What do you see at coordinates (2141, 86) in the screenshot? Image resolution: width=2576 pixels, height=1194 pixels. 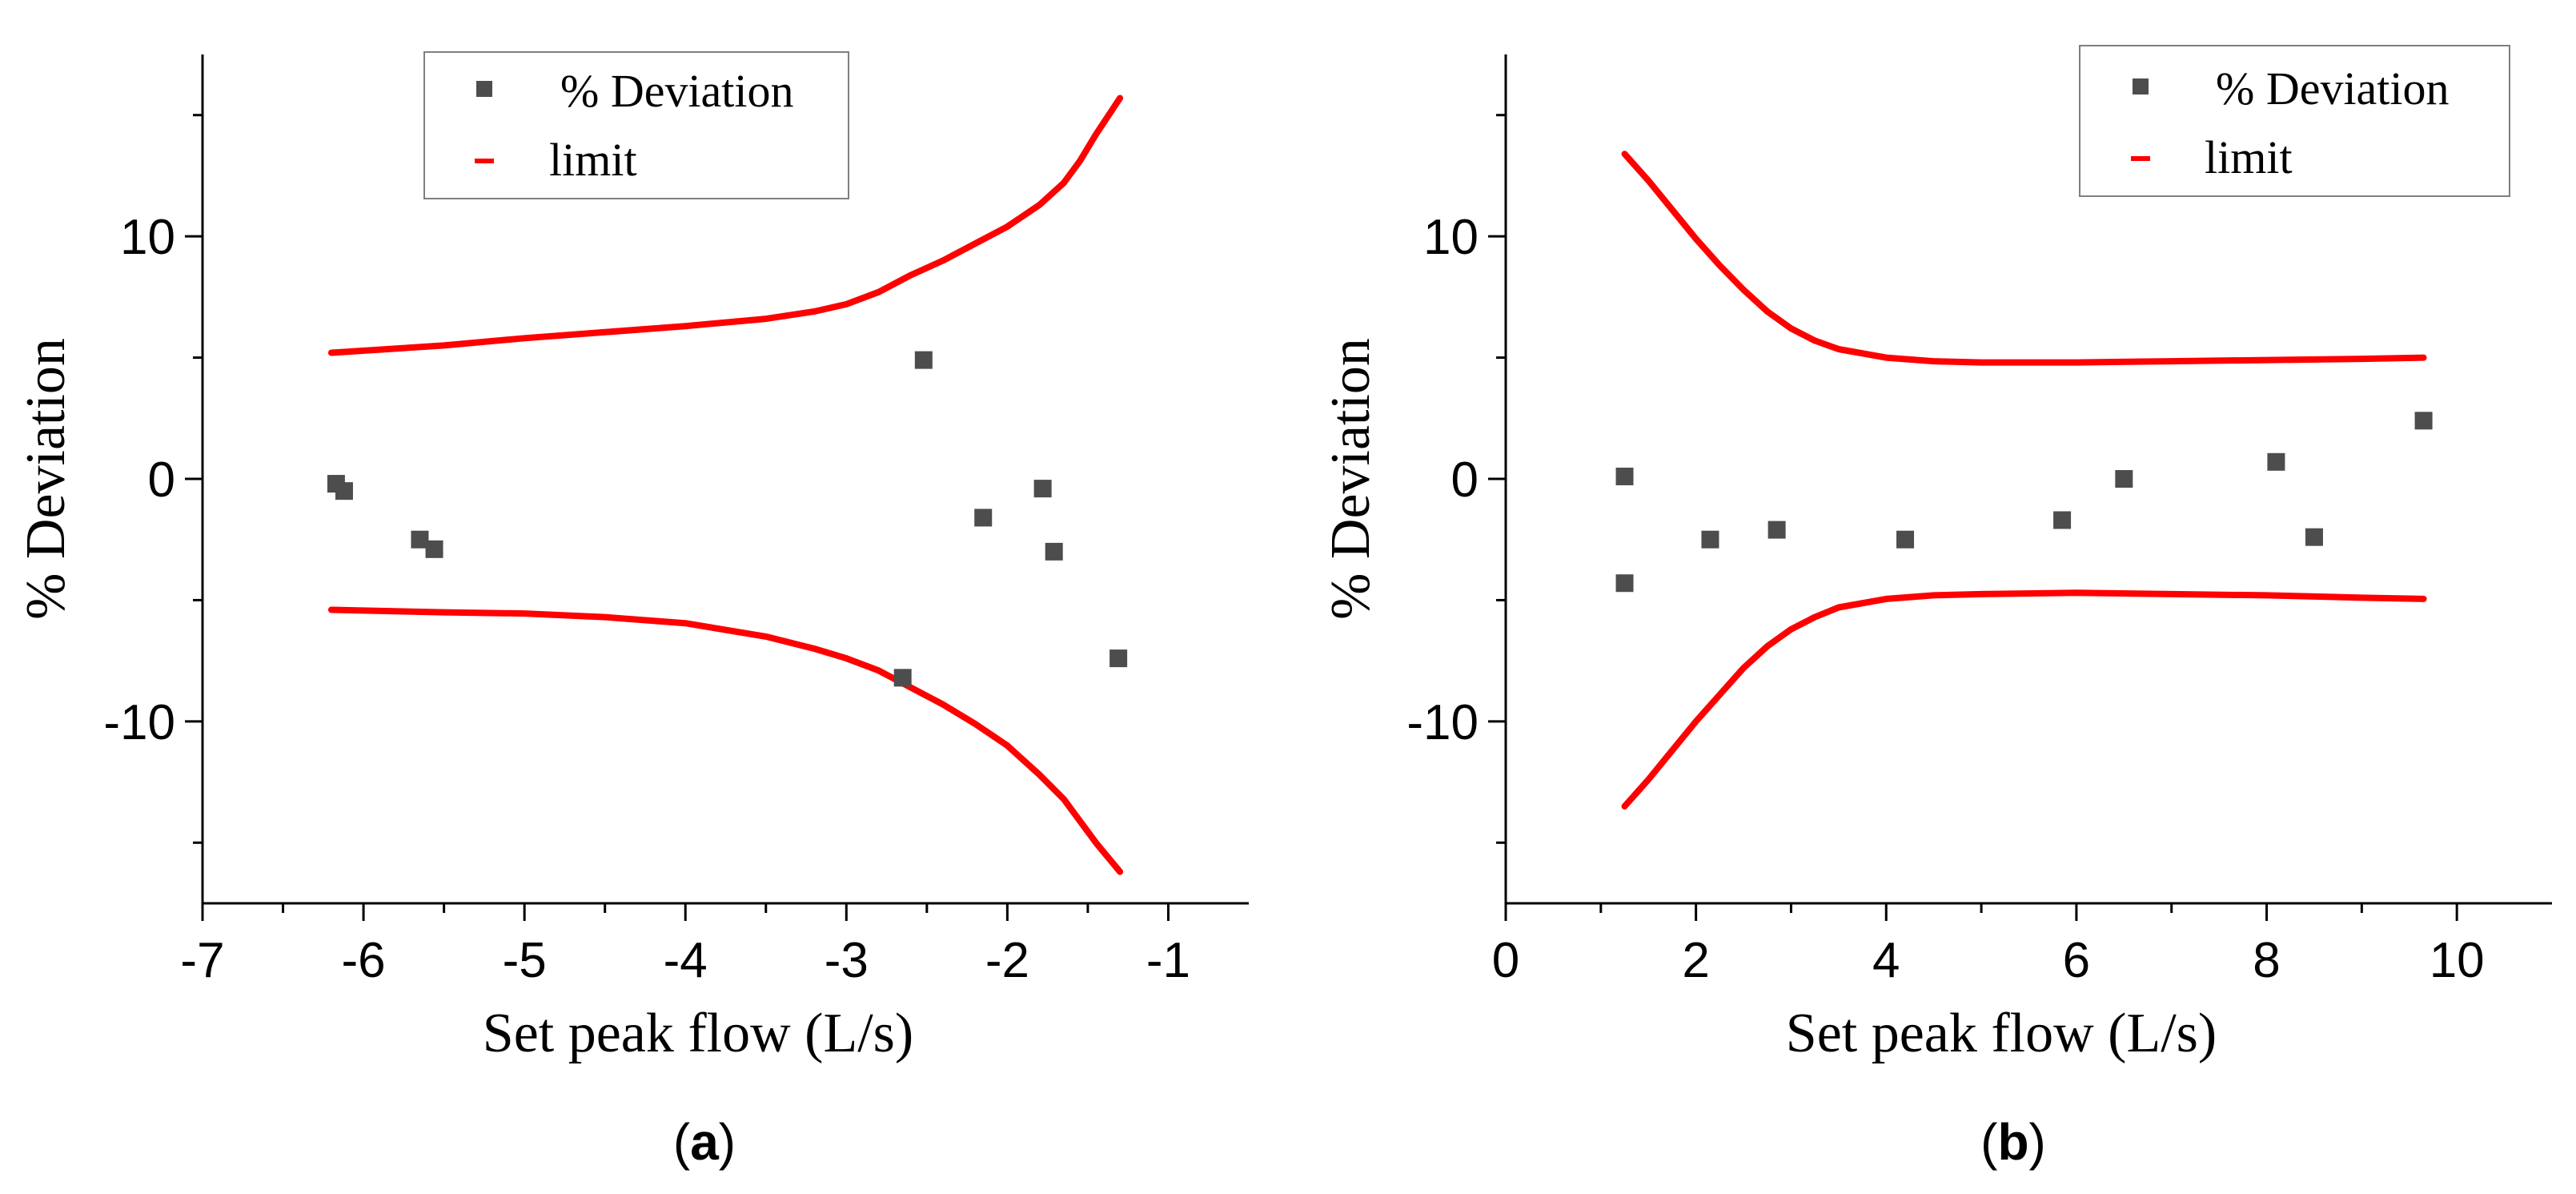 I see `panel-b-legend-scatter-swatch` at bounding box center [2141, 86].